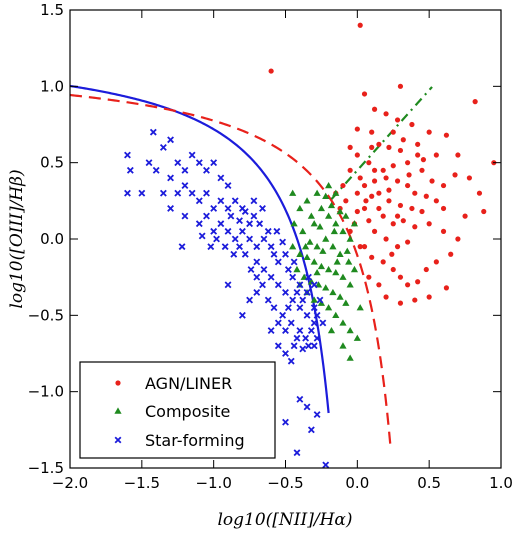  What do you see at coordinates (142, 483) in the screenshot?
I see `x-tick-label: −1.5` at bounding box center [142, 483].